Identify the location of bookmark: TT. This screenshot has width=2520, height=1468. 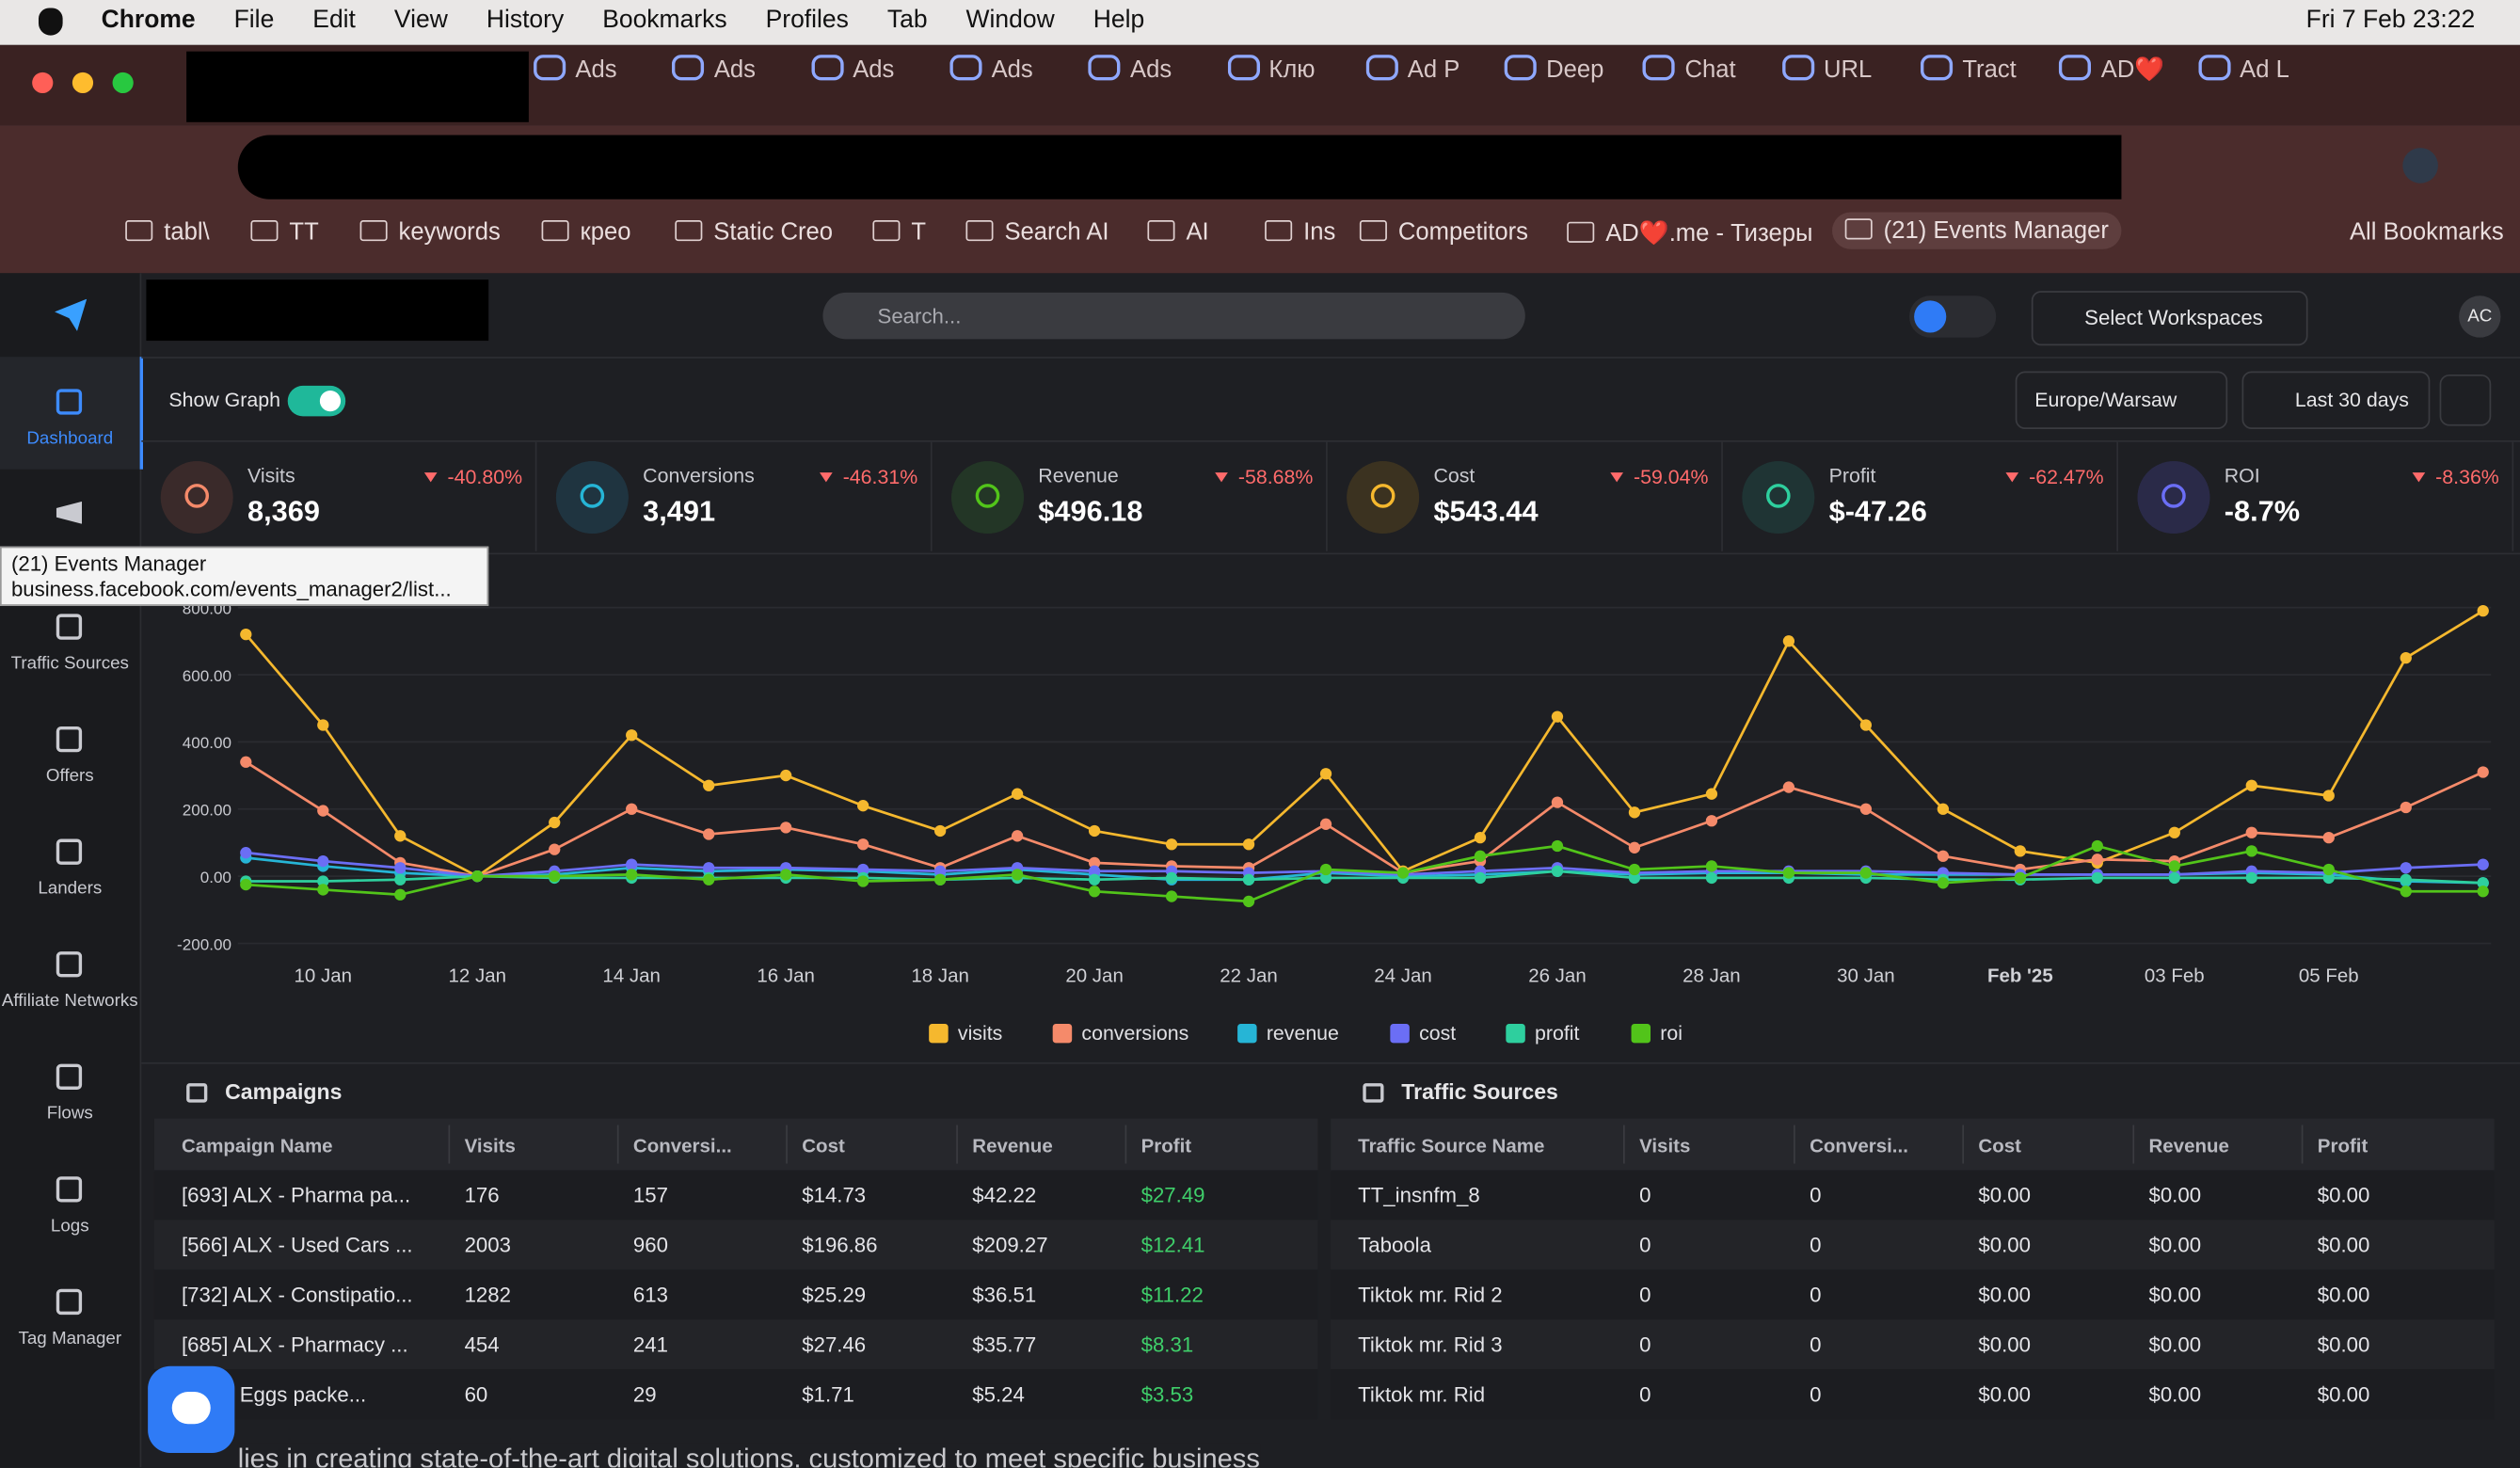
(284, 232).